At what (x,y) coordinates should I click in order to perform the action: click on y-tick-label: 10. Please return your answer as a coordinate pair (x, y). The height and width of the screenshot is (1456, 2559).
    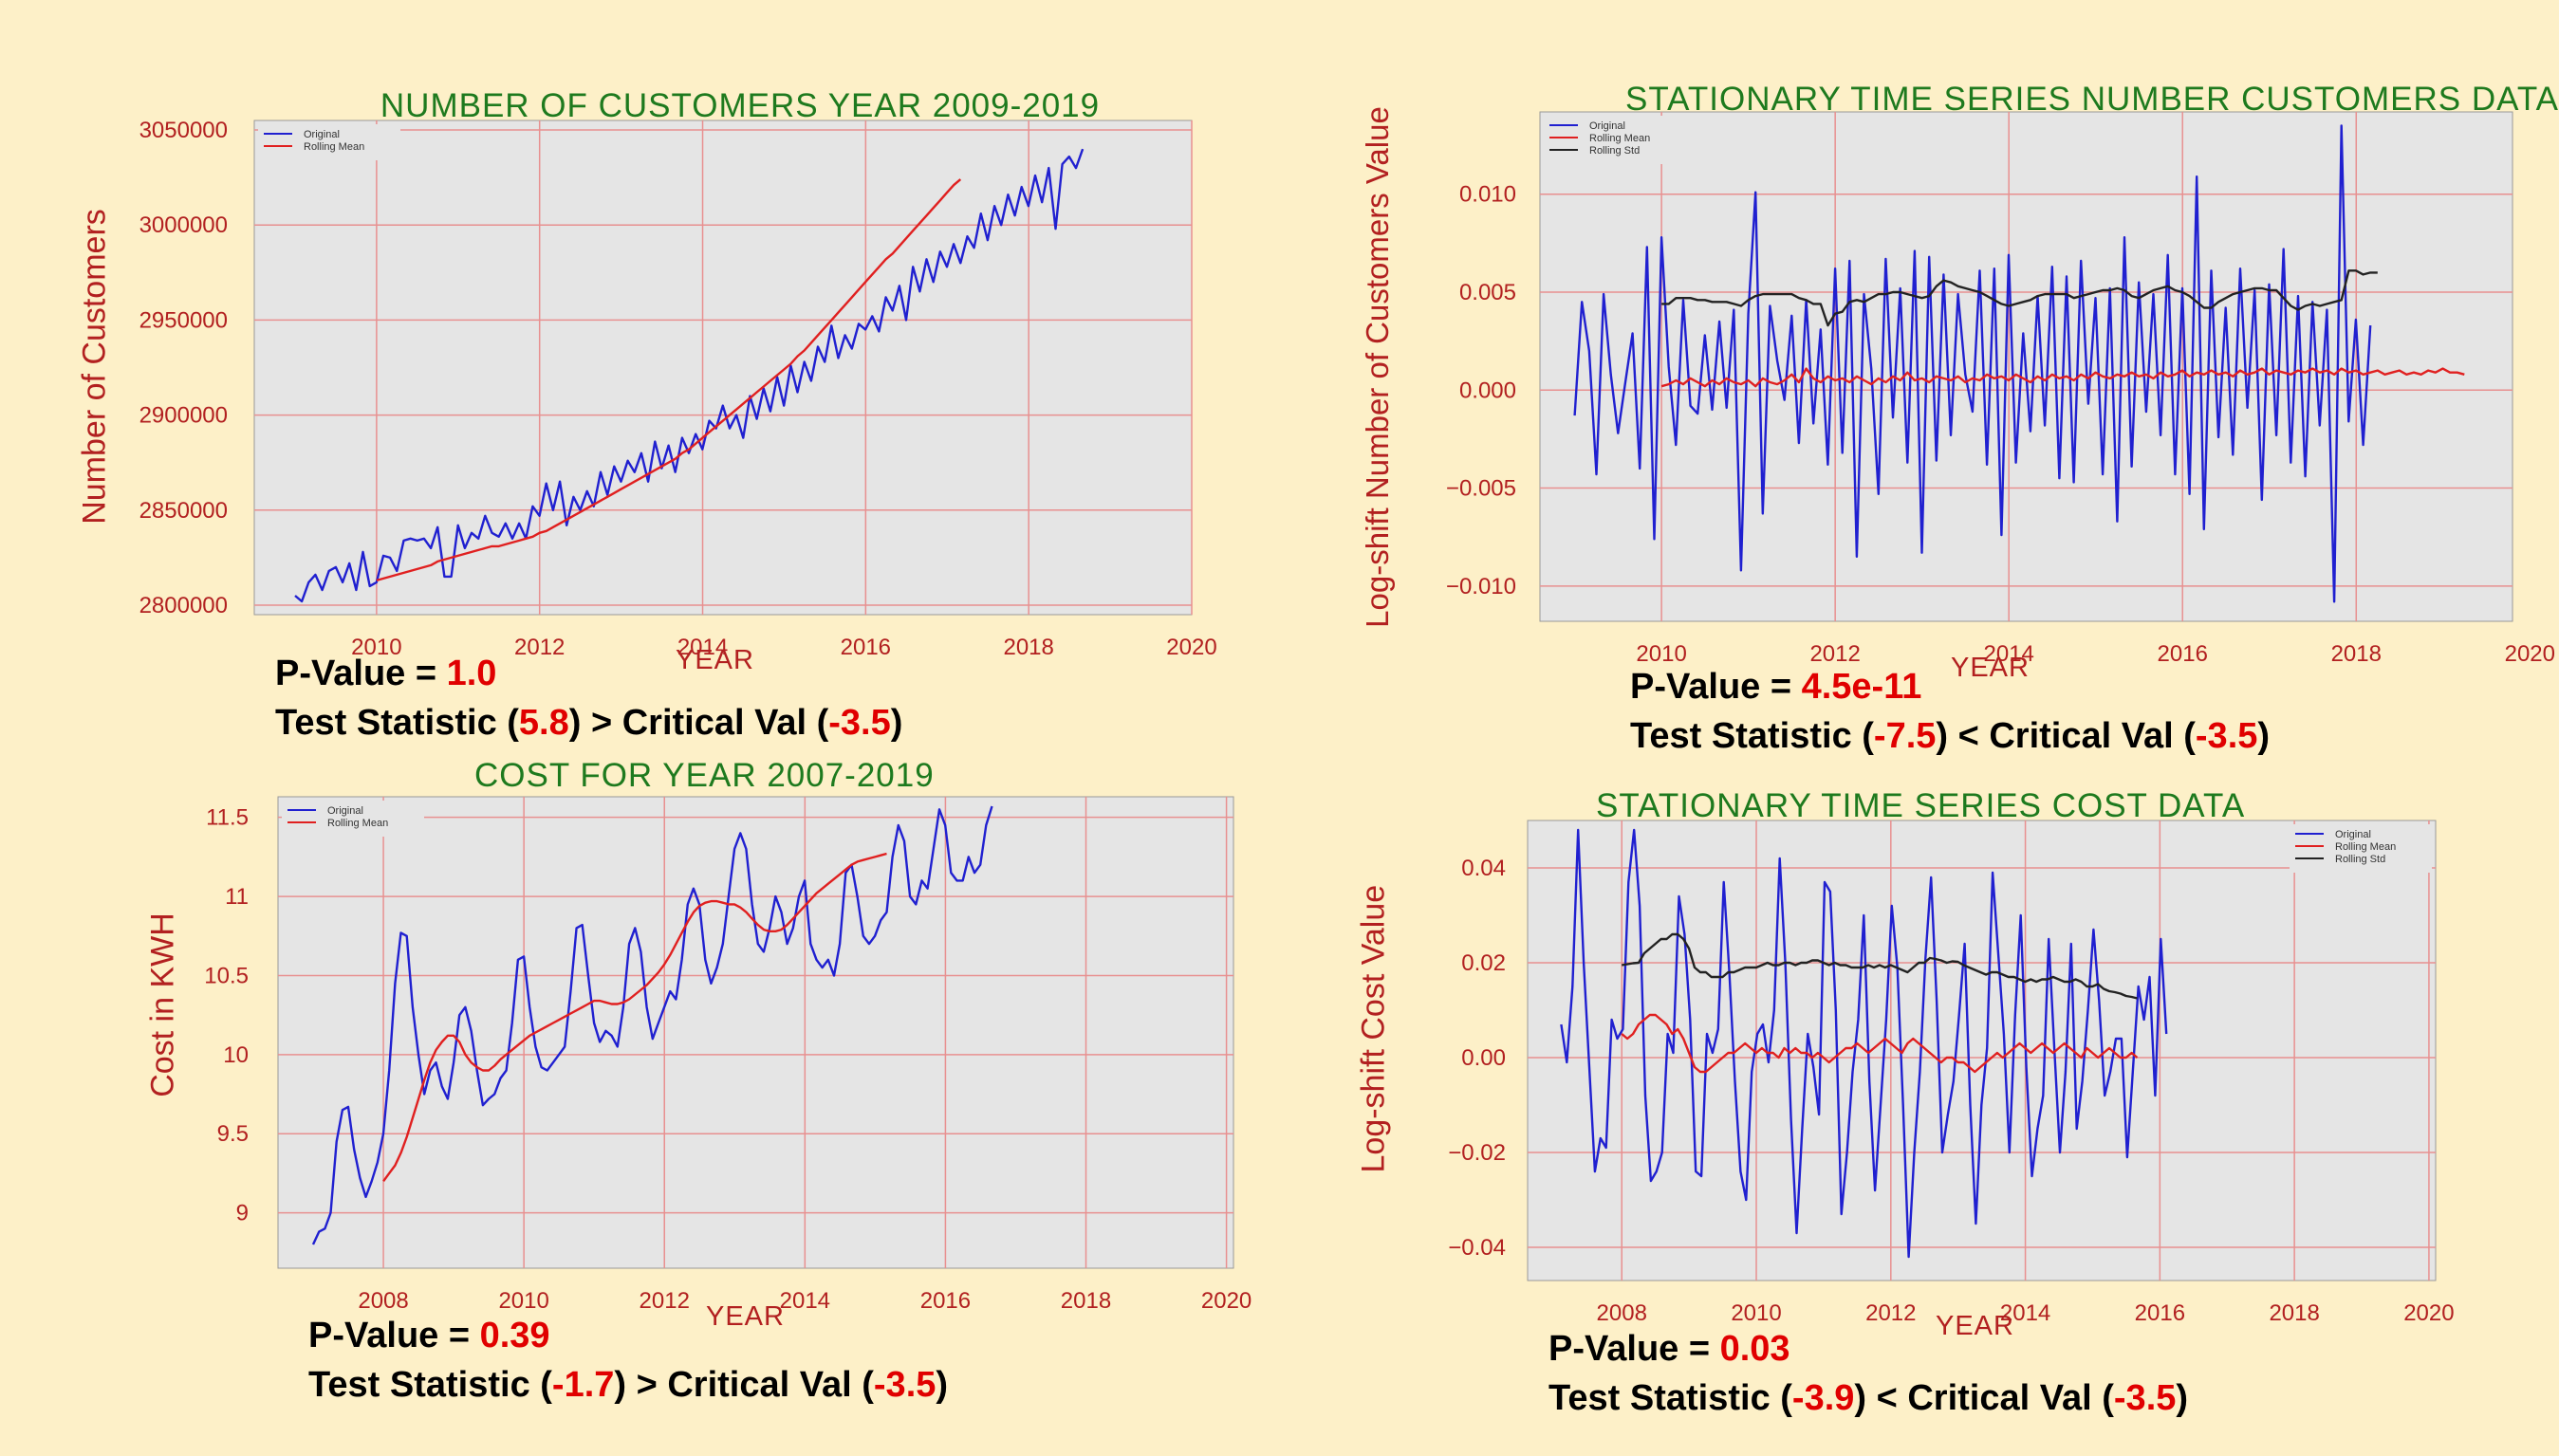
    Looking at the image, I should click on (236, 1055).